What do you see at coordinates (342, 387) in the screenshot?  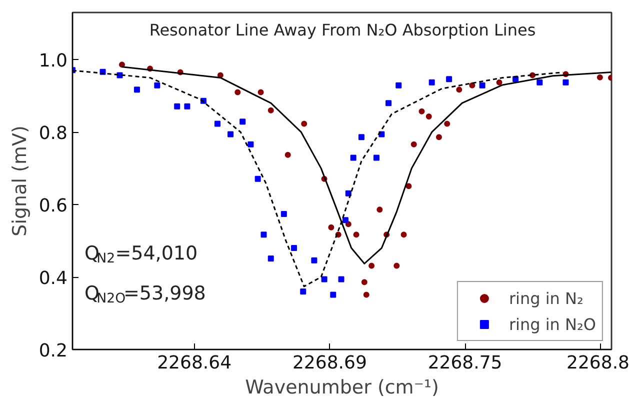 I see `x-axis-title: Wavenumber (cm⁻¹)` at bounding box center [342, 387].